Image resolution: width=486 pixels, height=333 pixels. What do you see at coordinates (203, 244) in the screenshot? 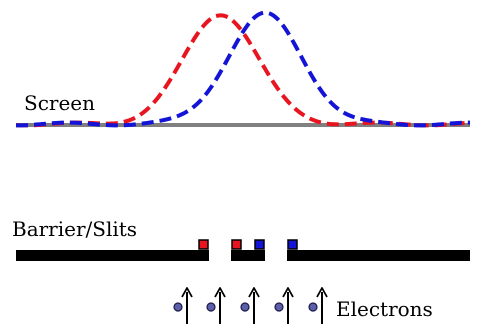
I see `slit-marker-red-left` at bounding box center [203, 244].